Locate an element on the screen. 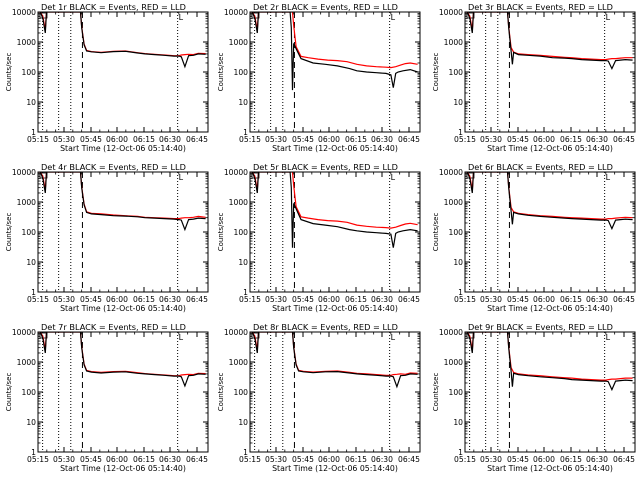  panel-title: Det 7r BLACK = Events, RED = LLD is located at coordinates (113, 327).